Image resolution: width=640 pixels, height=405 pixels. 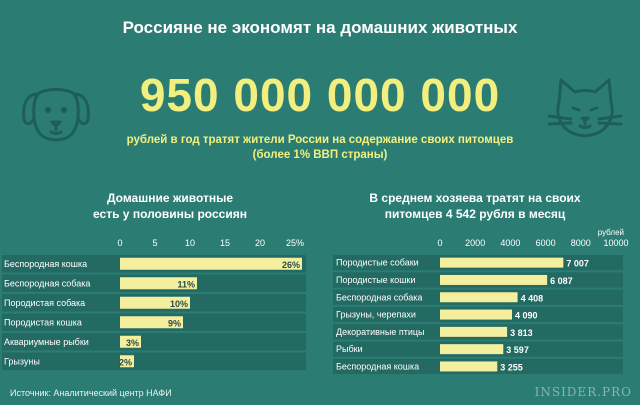 What do you see at coordinates (475, 243) in the screenshot?
I see `chart1-tick-label: 2000` at bounding box center [475, 243].